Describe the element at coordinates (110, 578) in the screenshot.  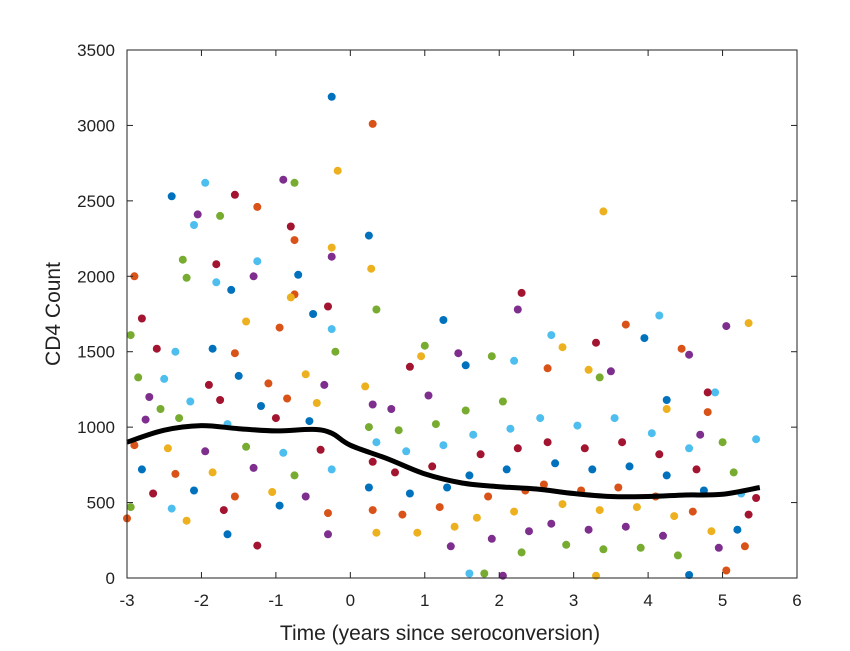
I see `y-tick-label: 0` at that location.